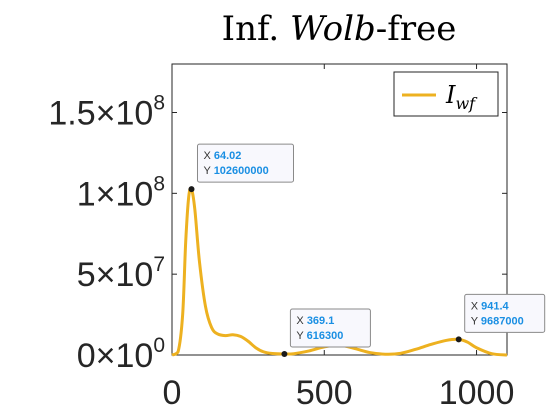 The image size is (560, 420). What do you see at coordinates (106, 112) in the screenshot?
I see `y-tick-label: 1.5×10⁸` at bounding box center [106, 112].